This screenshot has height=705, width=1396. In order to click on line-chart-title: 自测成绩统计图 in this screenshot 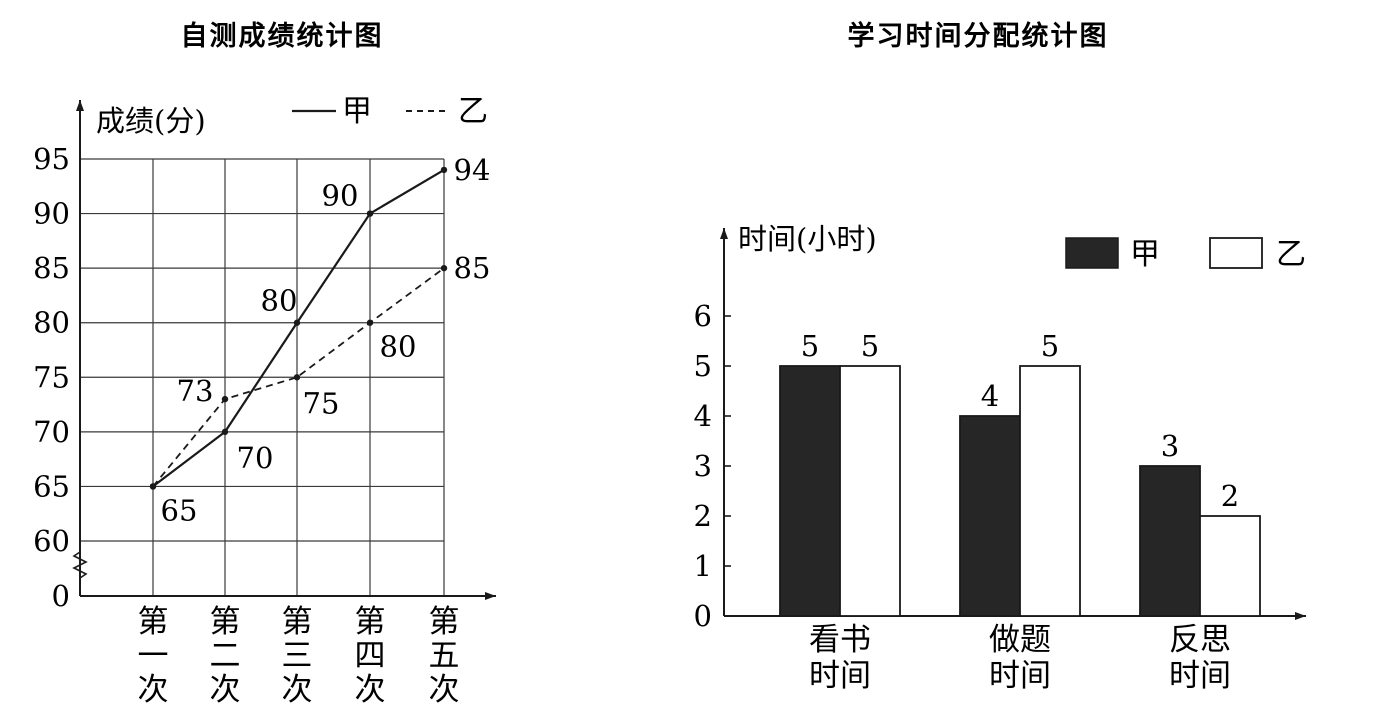, I will do `click(282, 36)`.